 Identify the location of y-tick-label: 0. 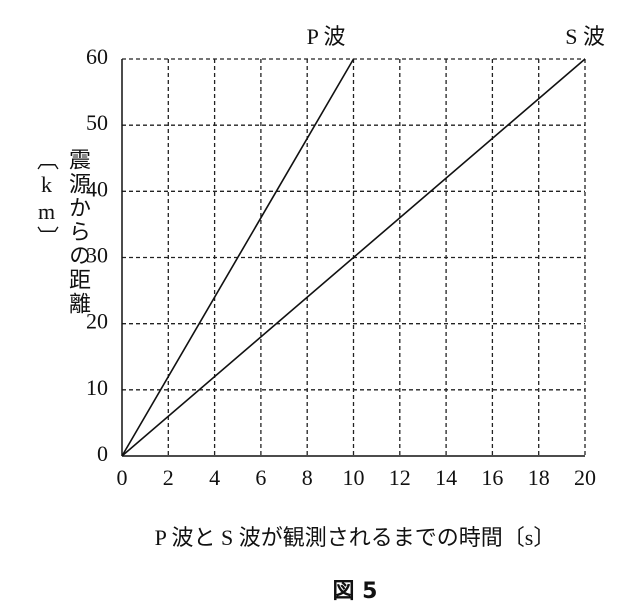
(102, 453).